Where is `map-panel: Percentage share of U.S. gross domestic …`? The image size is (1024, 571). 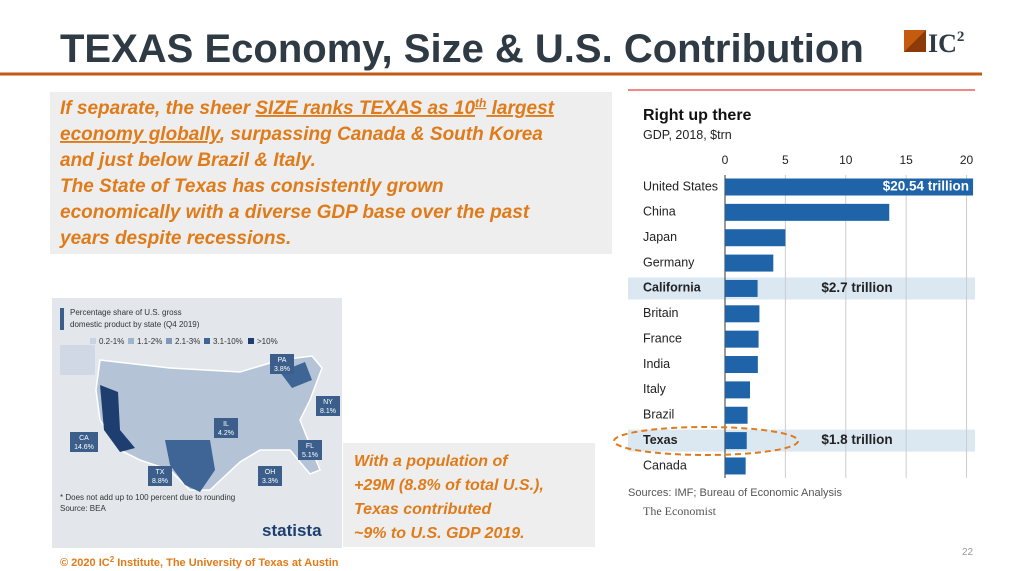
map-panel: Percentage share of U.S. gross domestic … is located at coordinates (197, 423).